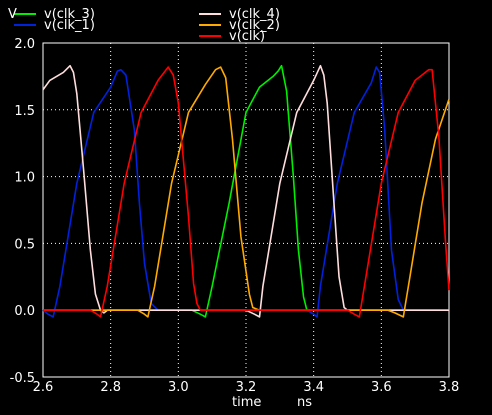 The height and width of the screenshot is (415, 492). What do you see at coordinates (43, 387) in the screenshot?
I see `x-tick-label: 2.6` at bounding box center [43, 387].